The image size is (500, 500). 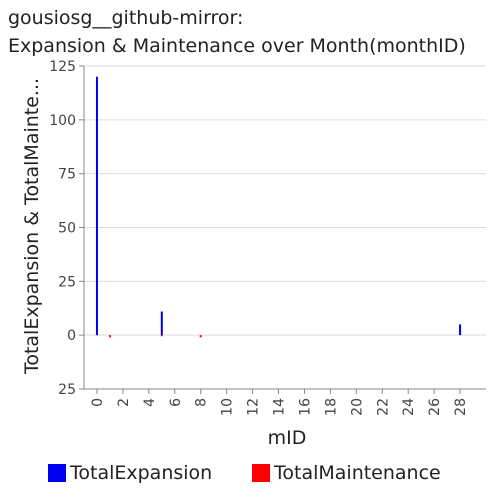 What do you see at coordinates (57, 473) in the screenshot?
I see `legend-swatch-expansion` at bounding box center [57, 473].